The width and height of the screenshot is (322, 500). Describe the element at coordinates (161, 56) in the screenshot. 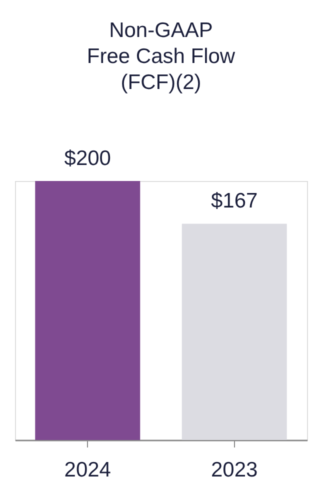

I see `chart-title: Non-GAAP Free Cash Flow (FCF)(2)` at that location.